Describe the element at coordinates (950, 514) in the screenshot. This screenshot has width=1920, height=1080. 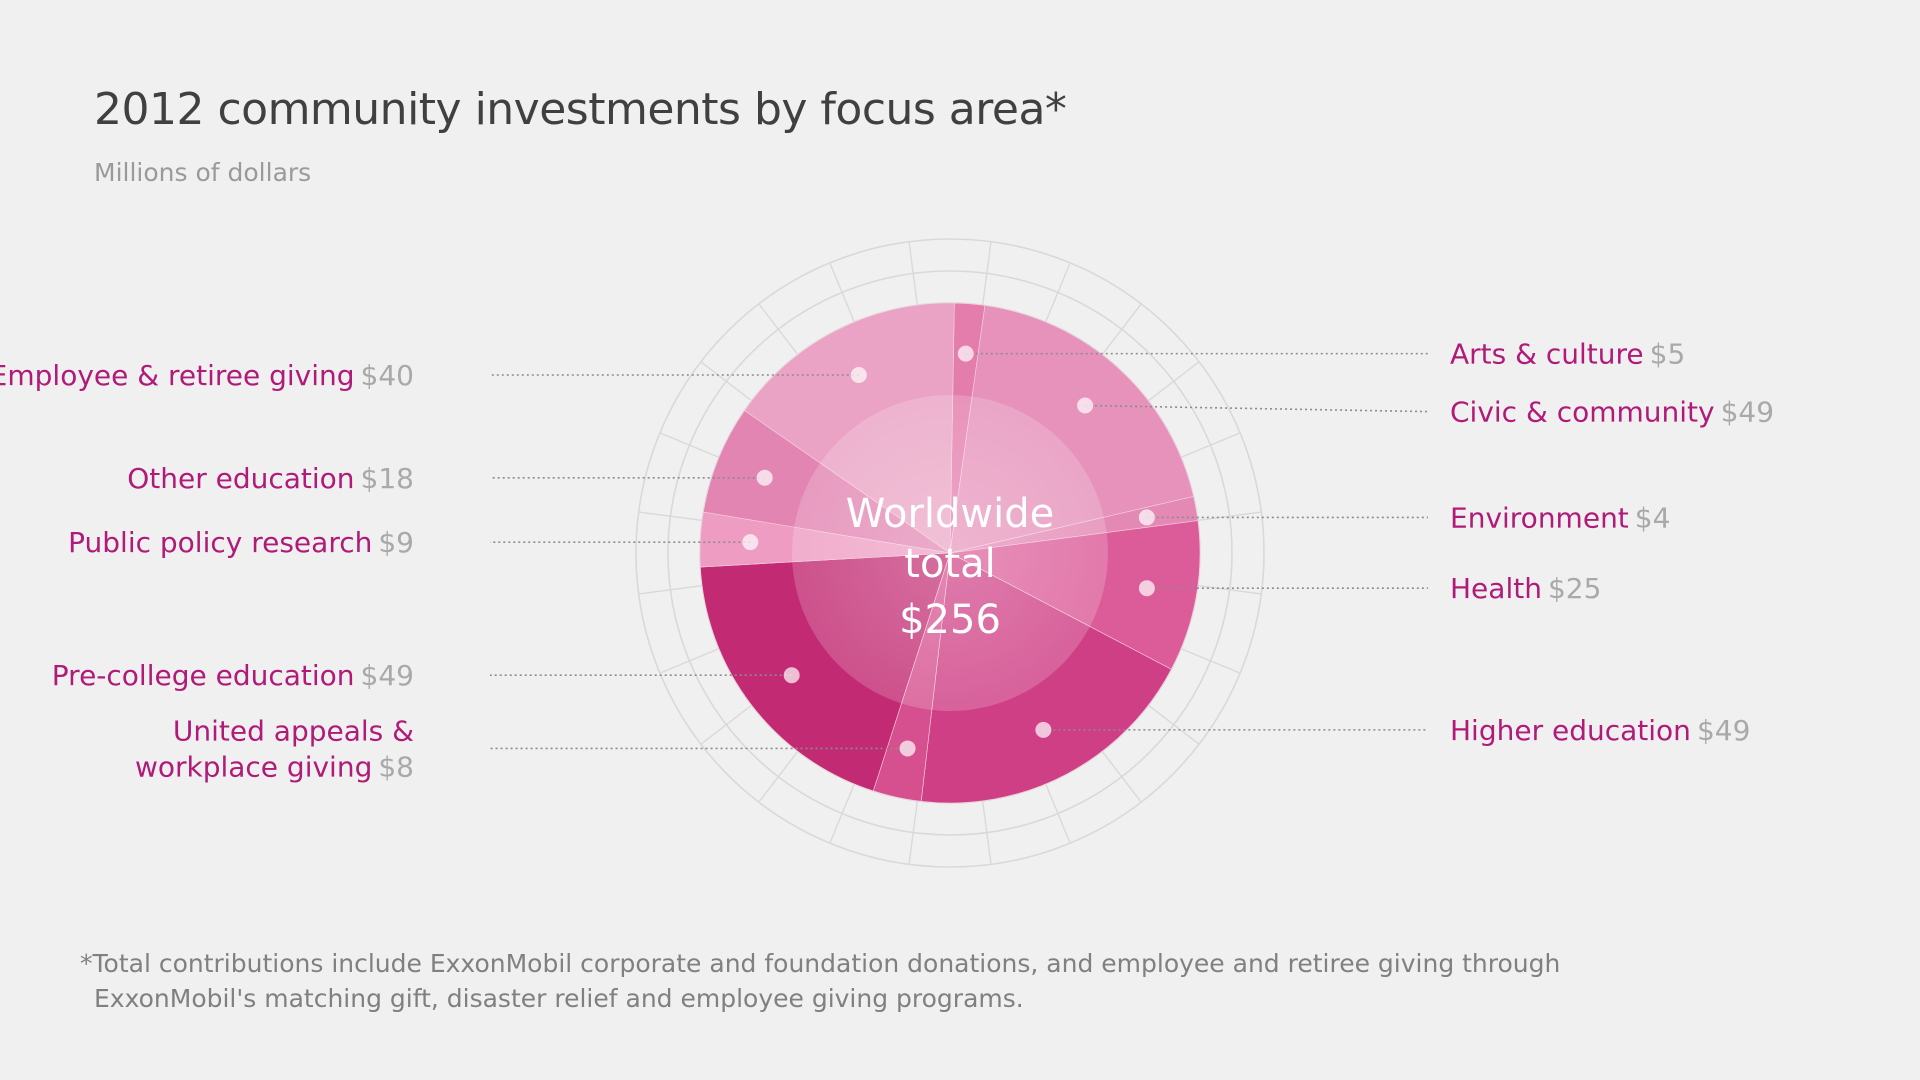
I see `center-label-line1: Worldwide` at that location.